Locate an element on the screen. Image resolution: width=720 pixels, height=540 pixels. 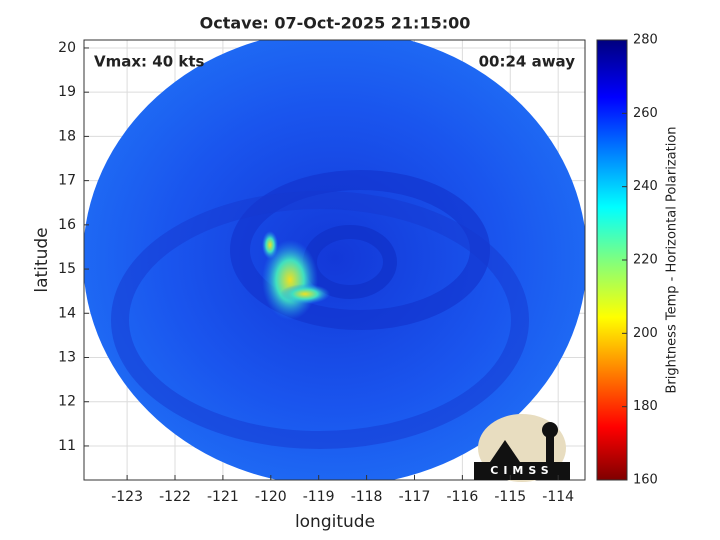
y-tick-label: 16 is located at coordinates (67, 225).